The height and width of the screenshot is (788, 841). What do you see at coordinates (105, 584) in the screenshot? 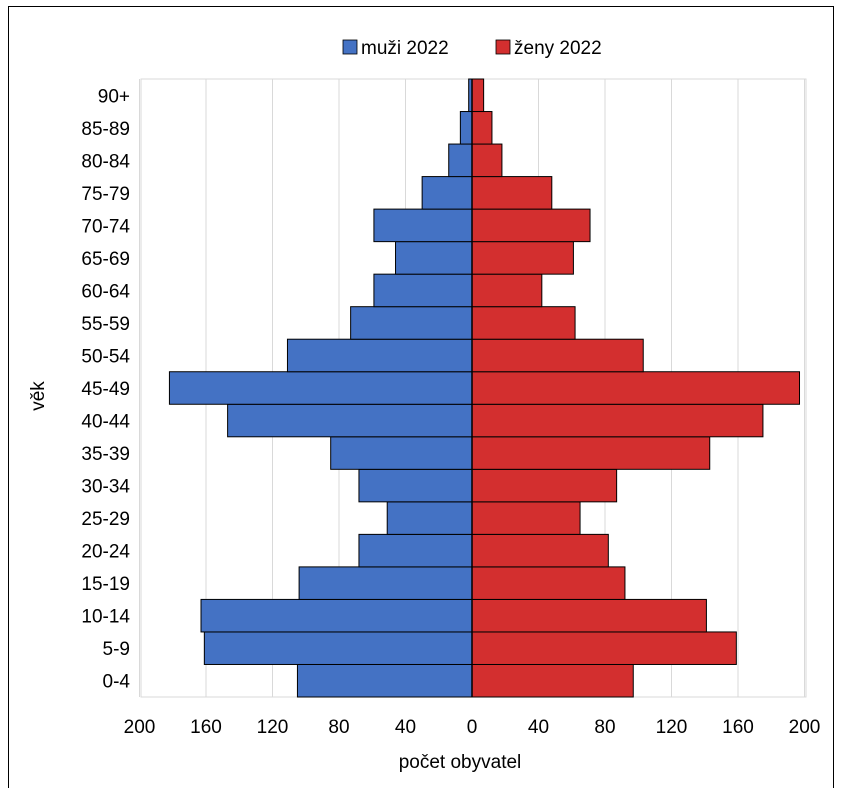
I see `y-tick-label: 15-19` at bounding box center [105, 584].